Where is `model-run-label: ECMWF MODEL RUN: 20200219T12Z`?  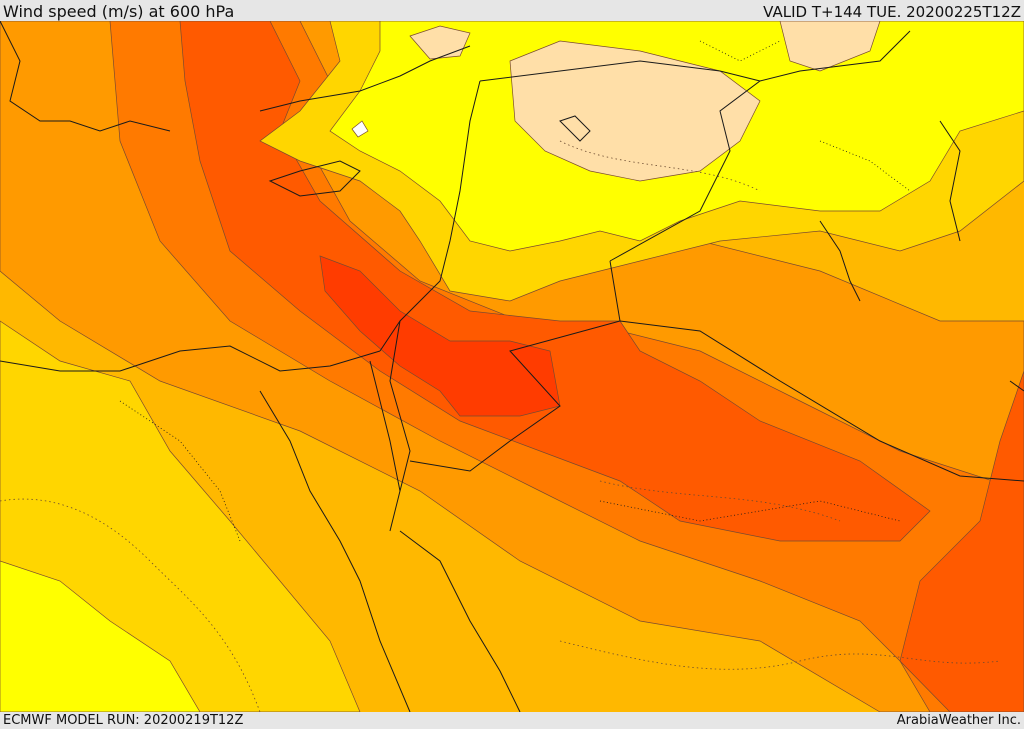 model-run-label: ECMWF MODEL RUN: 20200219T12Z is located at coordinates (123, 720).